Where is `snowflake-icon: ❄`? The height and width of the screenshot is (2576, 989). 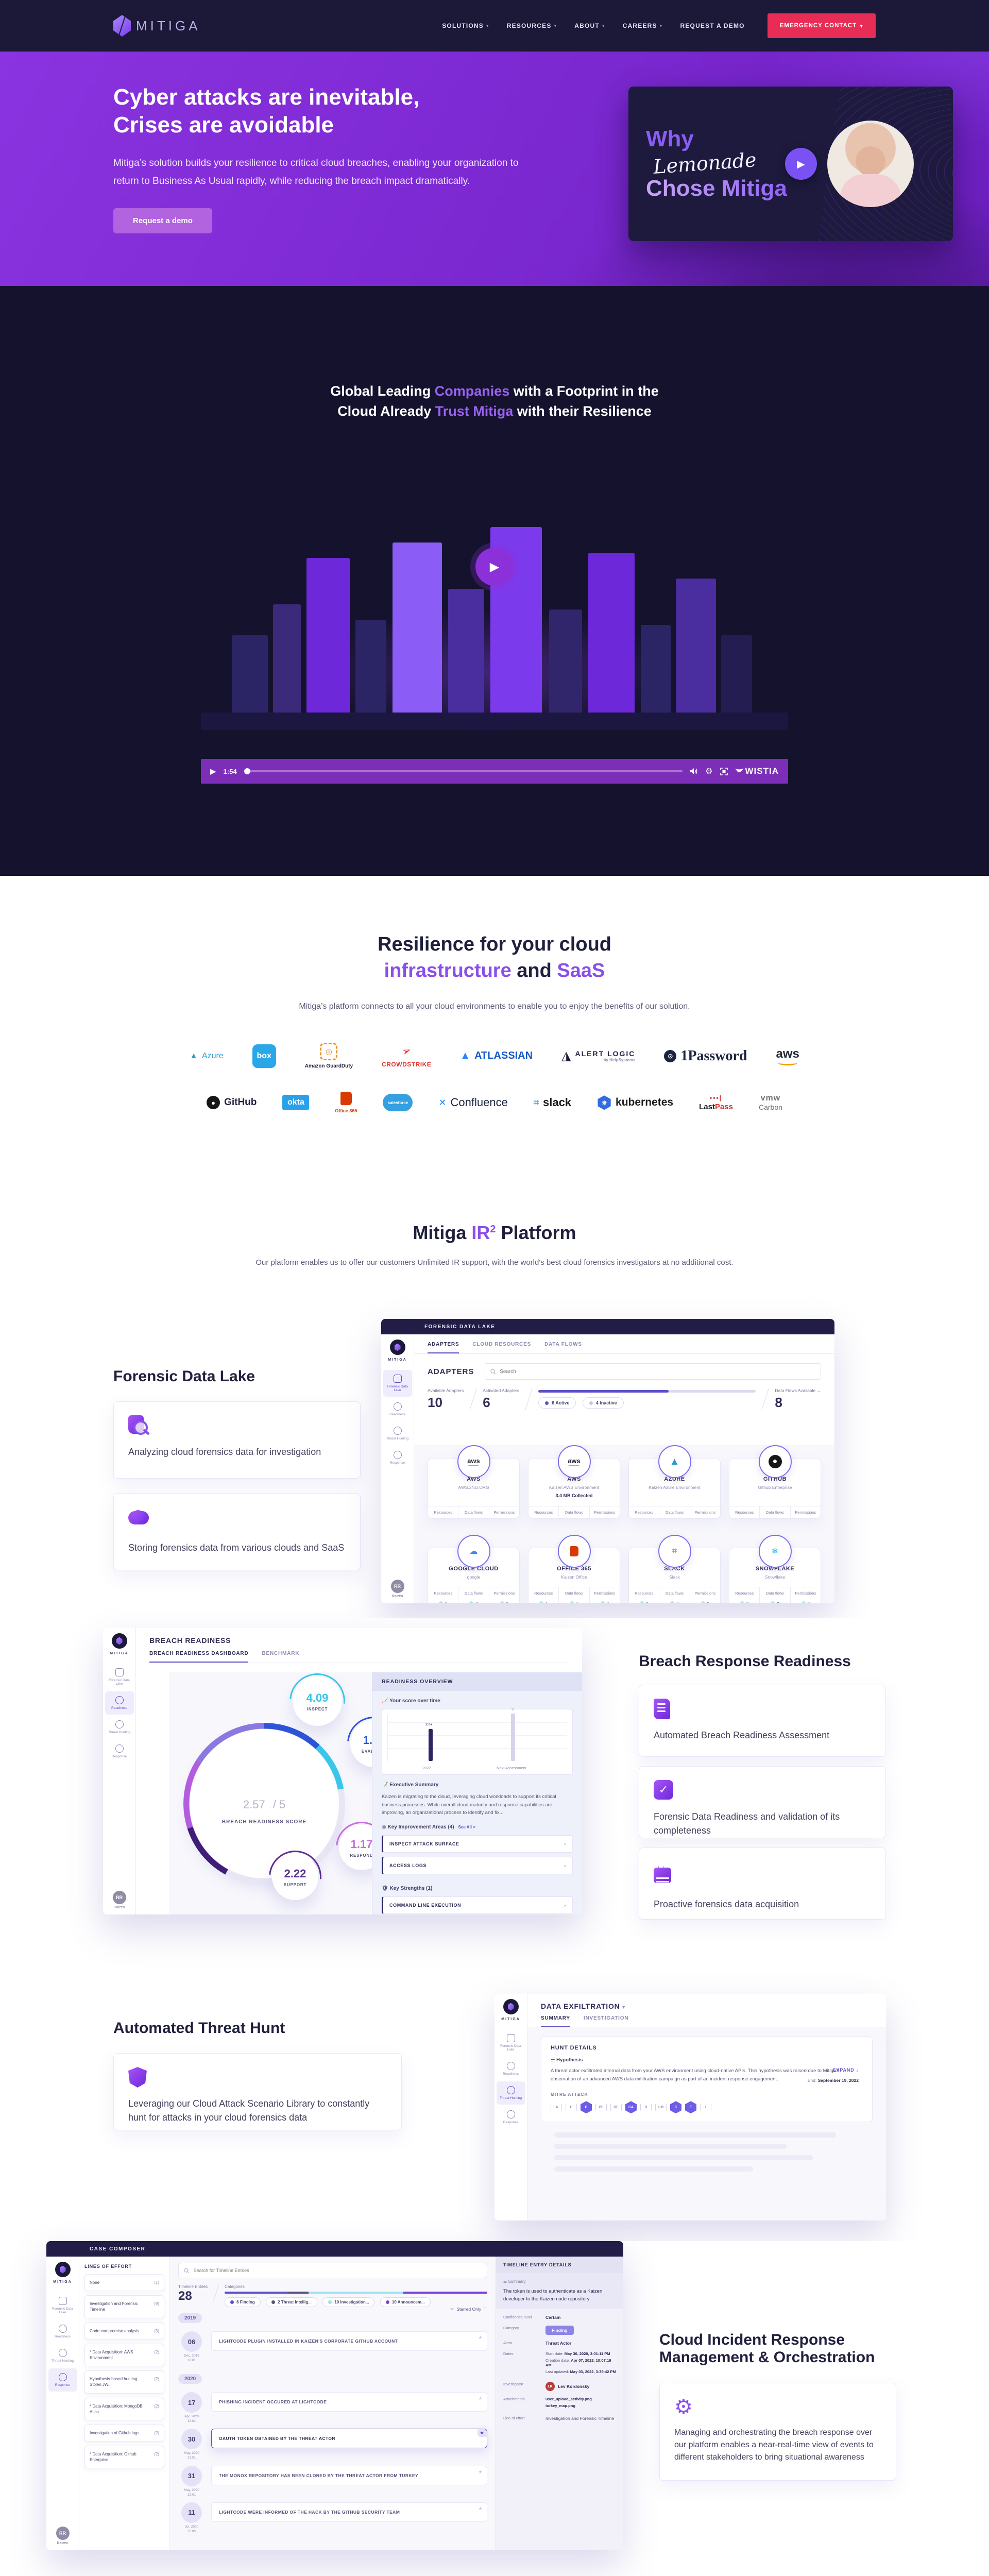 snowflake-icon: ❄ is located at coordinates (775, 1551).